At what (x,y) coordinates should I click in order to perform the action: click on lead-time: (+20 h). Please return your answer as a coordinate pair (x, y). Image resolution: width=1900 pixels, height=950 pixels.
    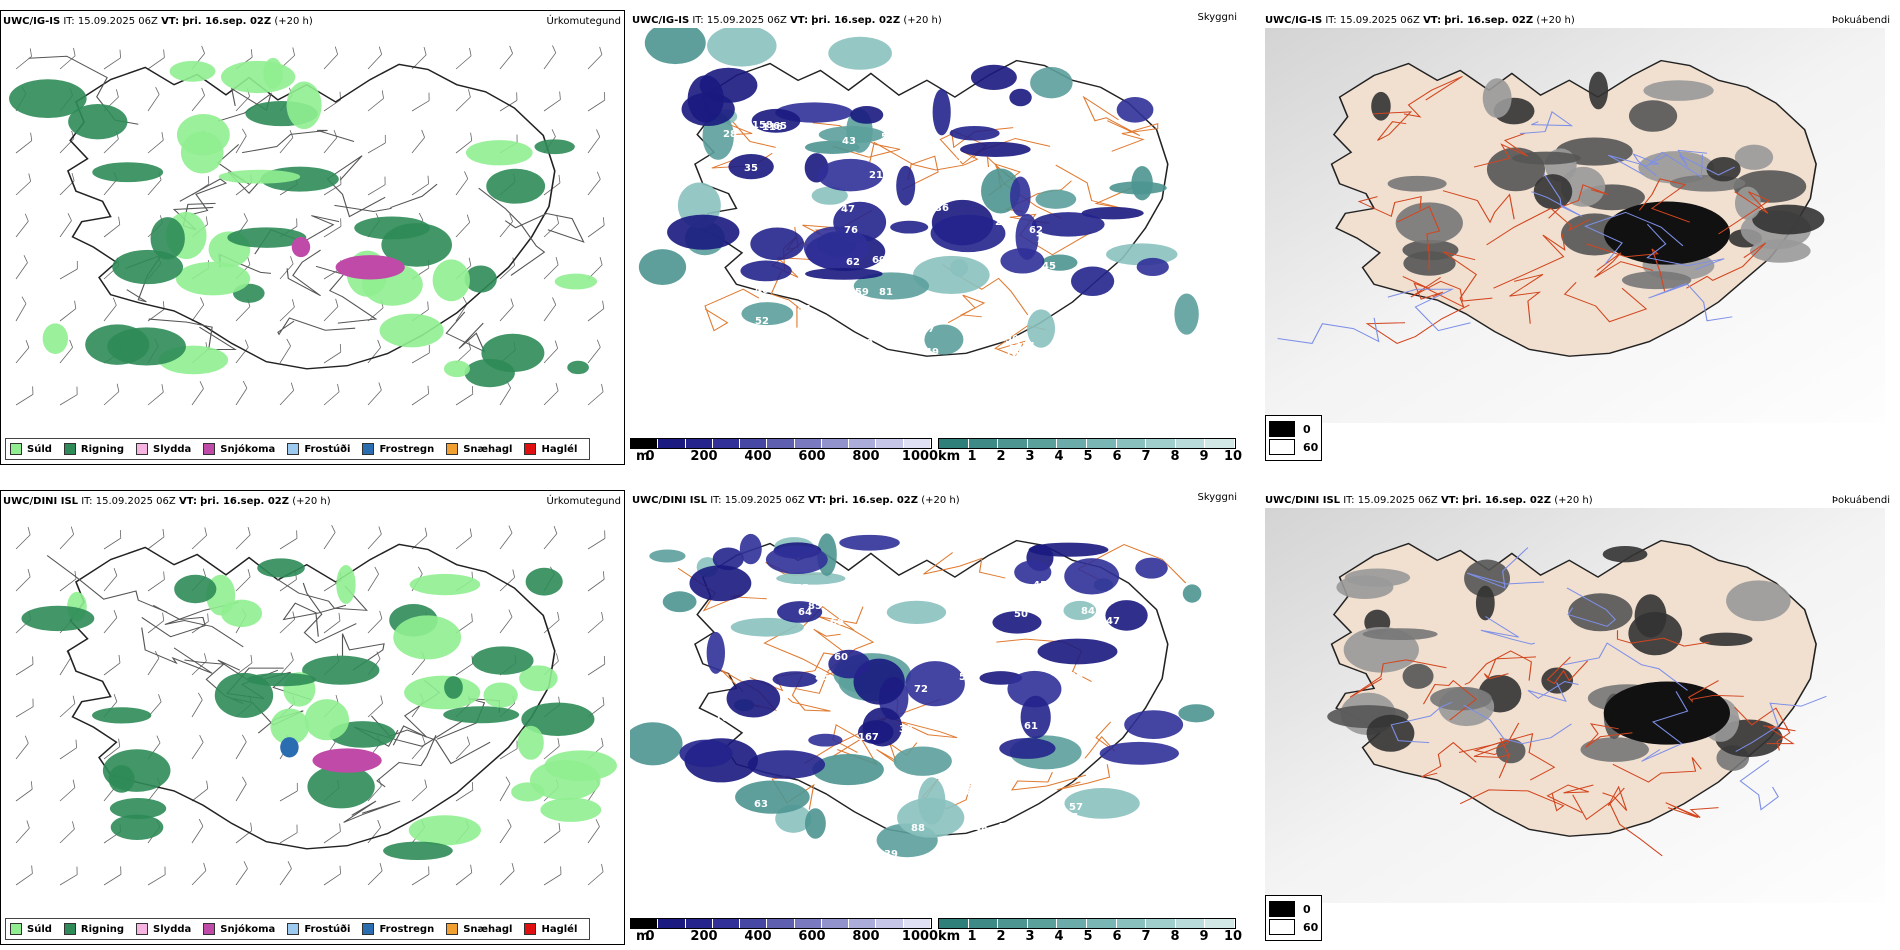
    Looking at the image, I should click on (1573, 500).